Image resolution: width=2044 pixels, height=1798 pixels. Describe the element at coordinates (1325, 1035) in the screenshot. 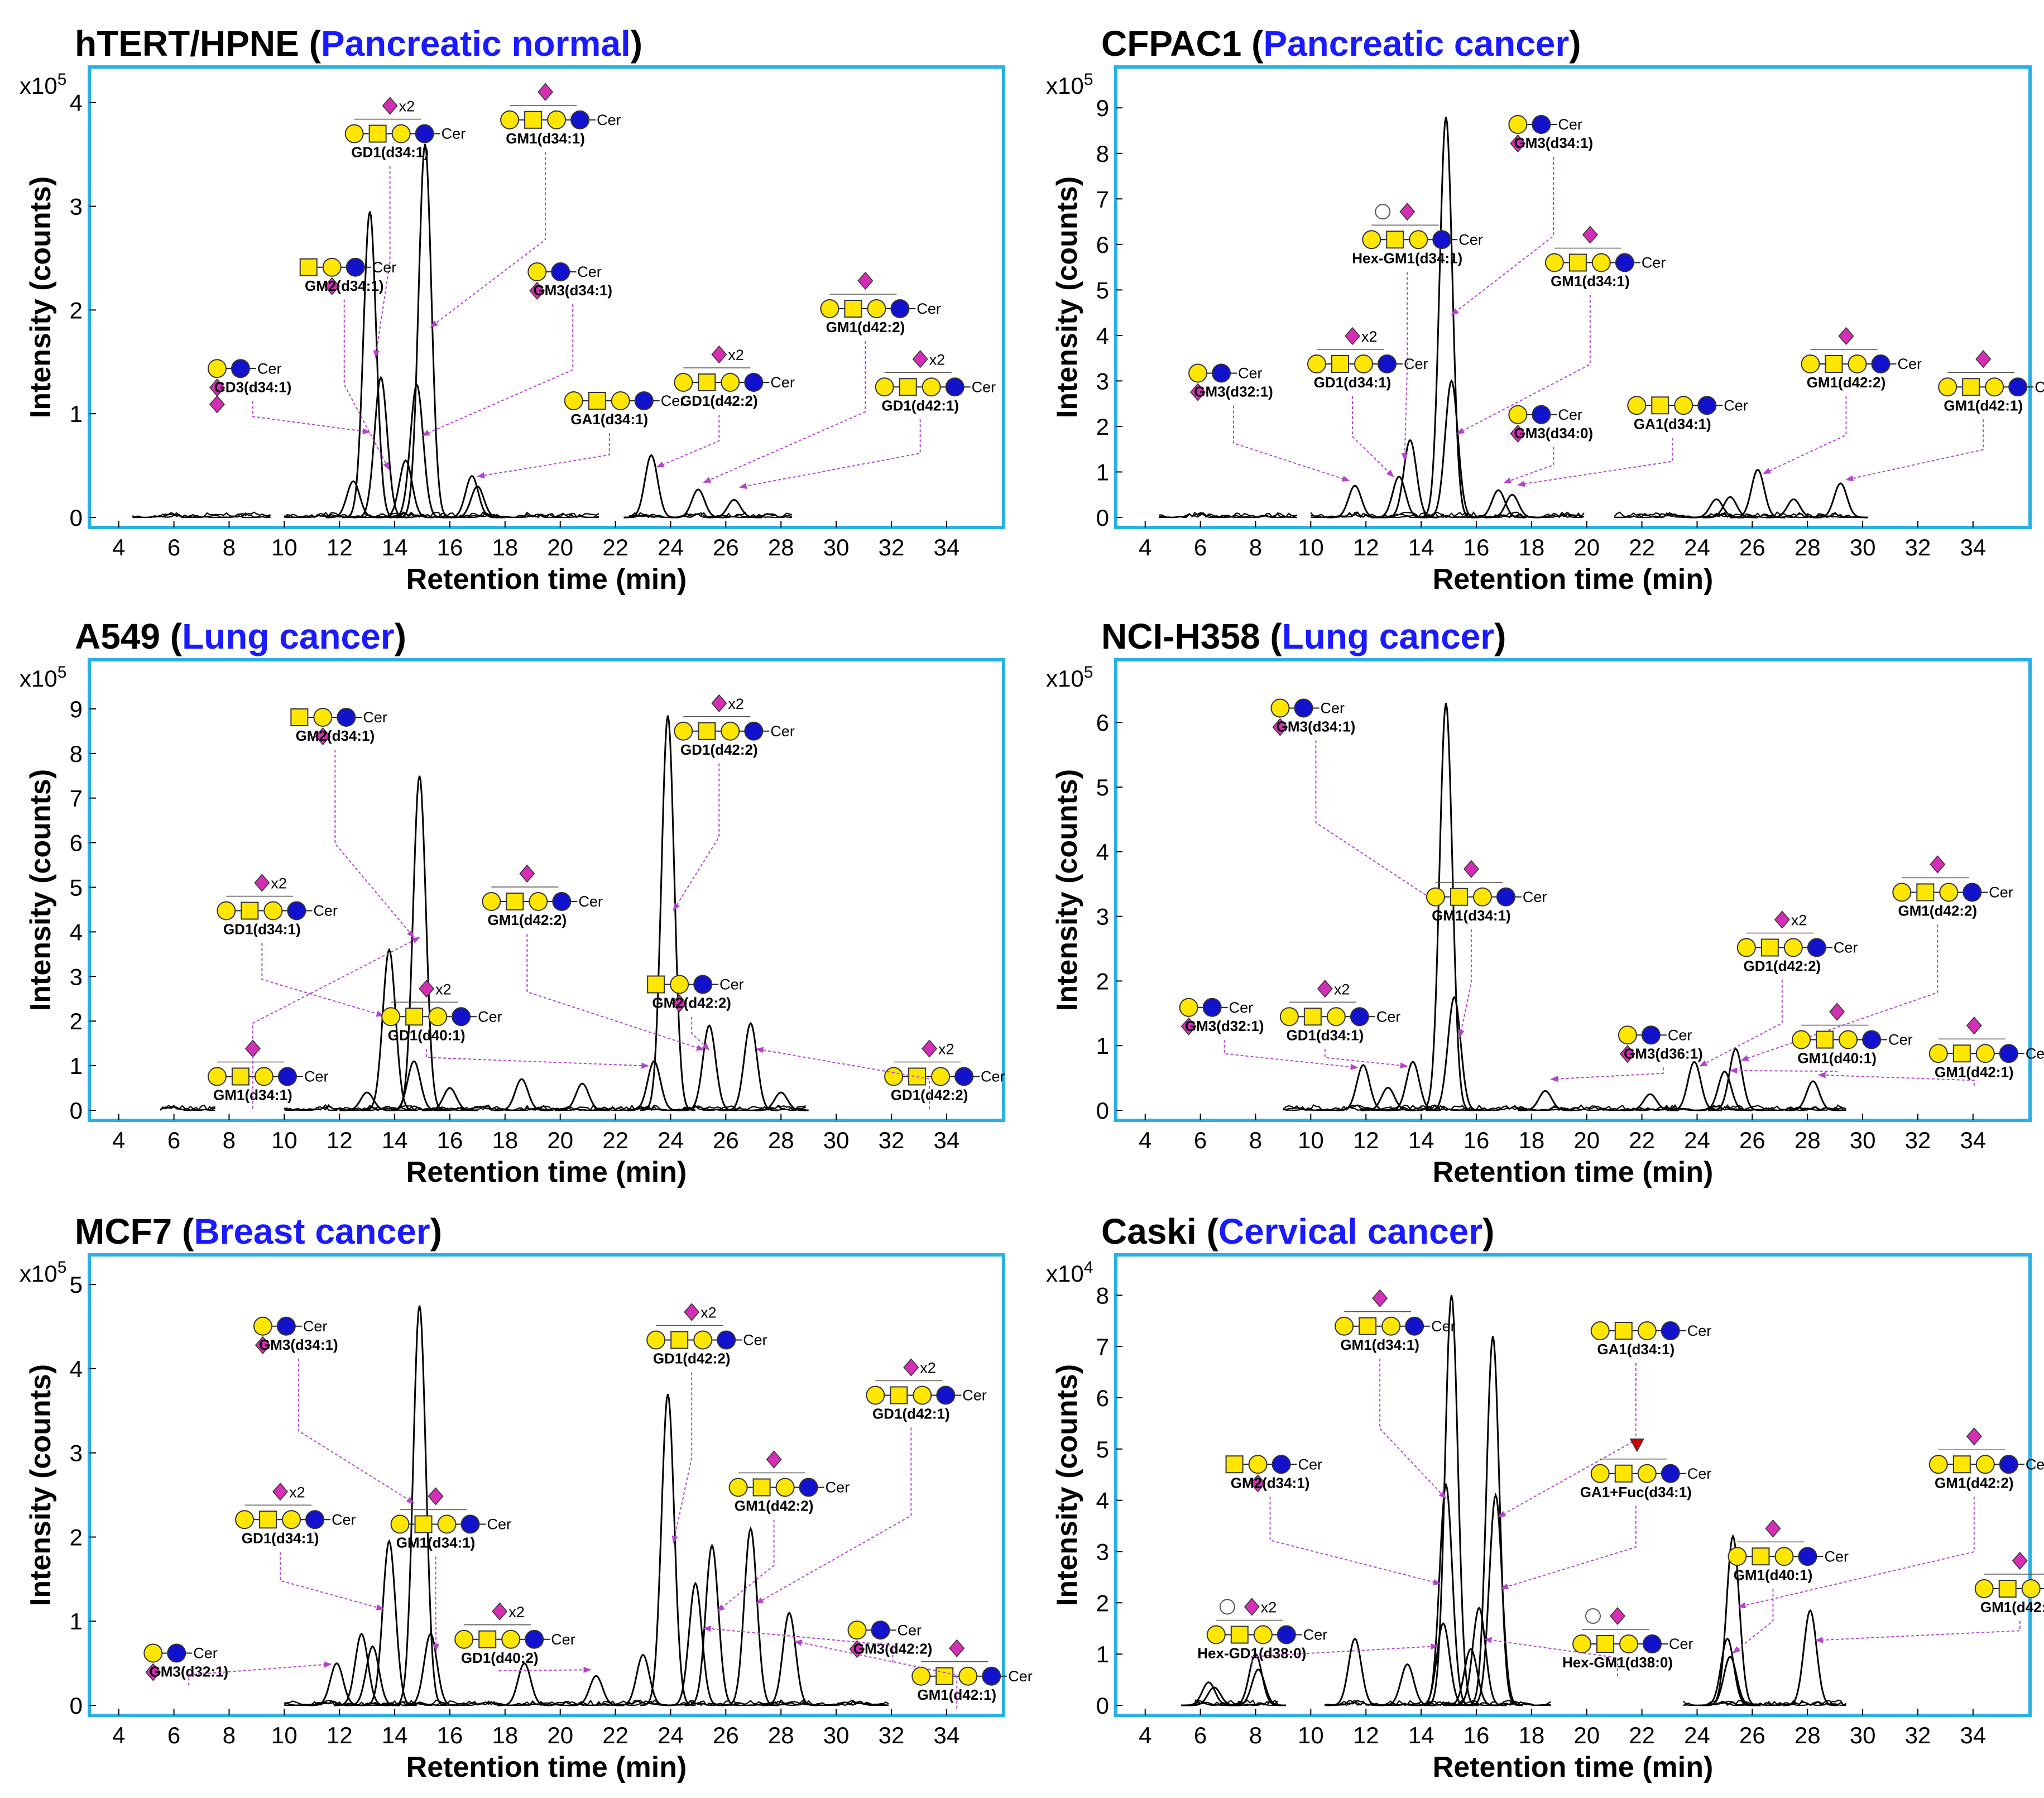

I see `glycan-label: GD1(d34:1)` at that location.